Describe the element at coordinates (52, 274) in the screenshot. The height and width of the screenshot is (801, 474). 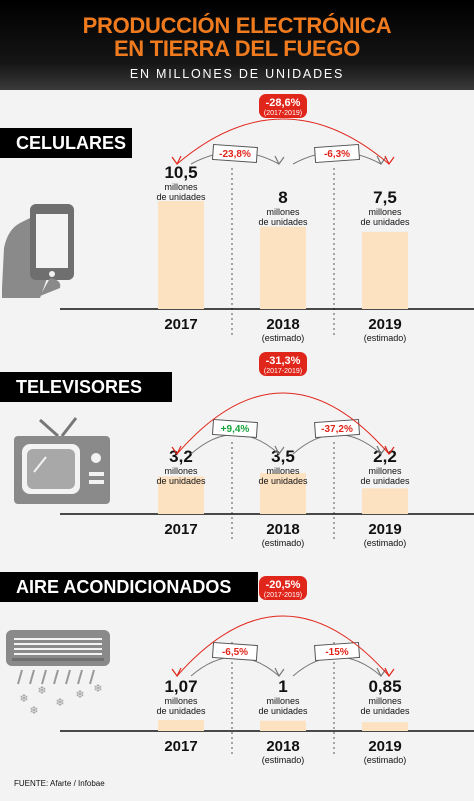
I see `phone-button` at that location.